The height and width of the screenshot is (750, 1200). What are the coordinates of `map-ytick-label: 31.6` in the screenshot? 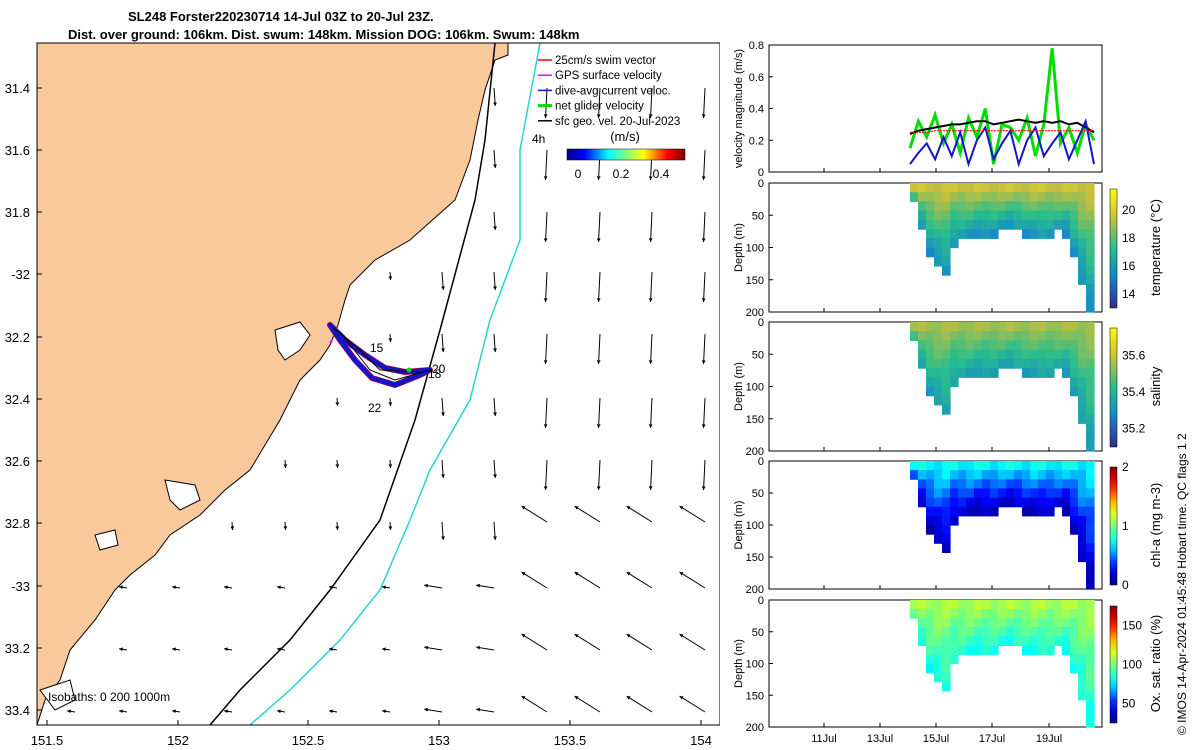 It's located at (17, 150).